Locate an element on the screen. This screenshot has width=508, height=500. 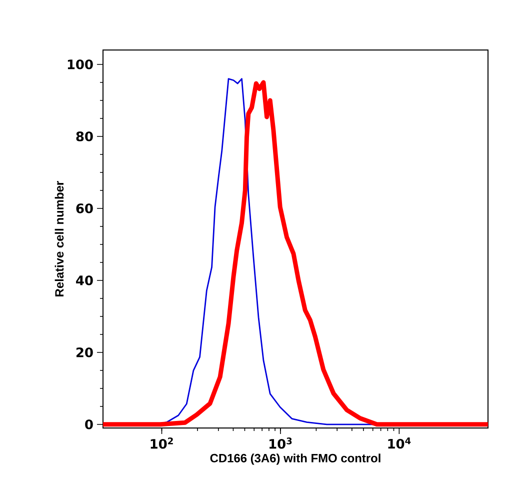
y-tick-label: 80 is located at coordinates (84, 137).